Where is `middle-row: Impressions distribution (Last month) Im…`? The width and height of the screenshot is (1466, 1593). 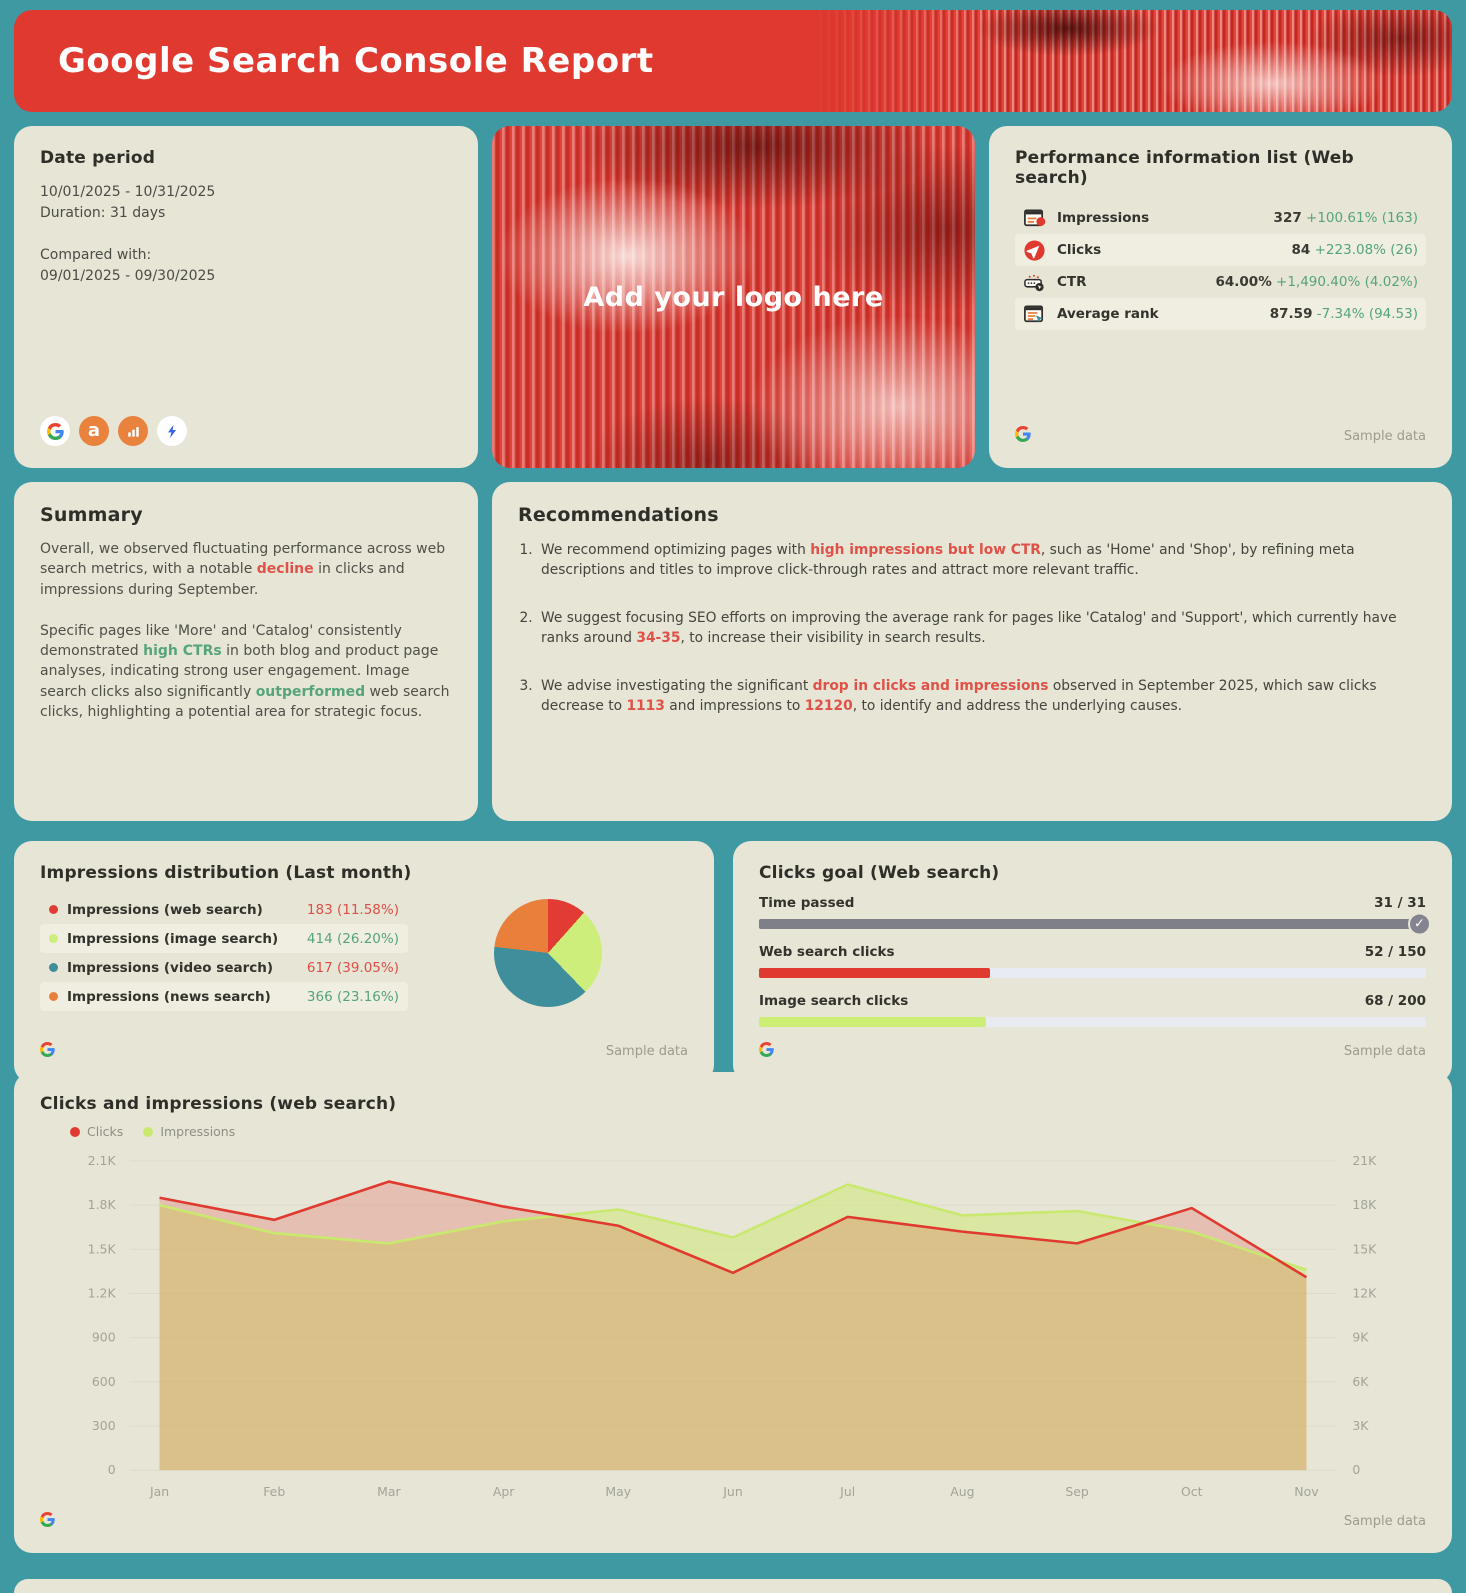 middle-row: Impressions distribution (Last month) Im… is located at coordinates (733, 962).